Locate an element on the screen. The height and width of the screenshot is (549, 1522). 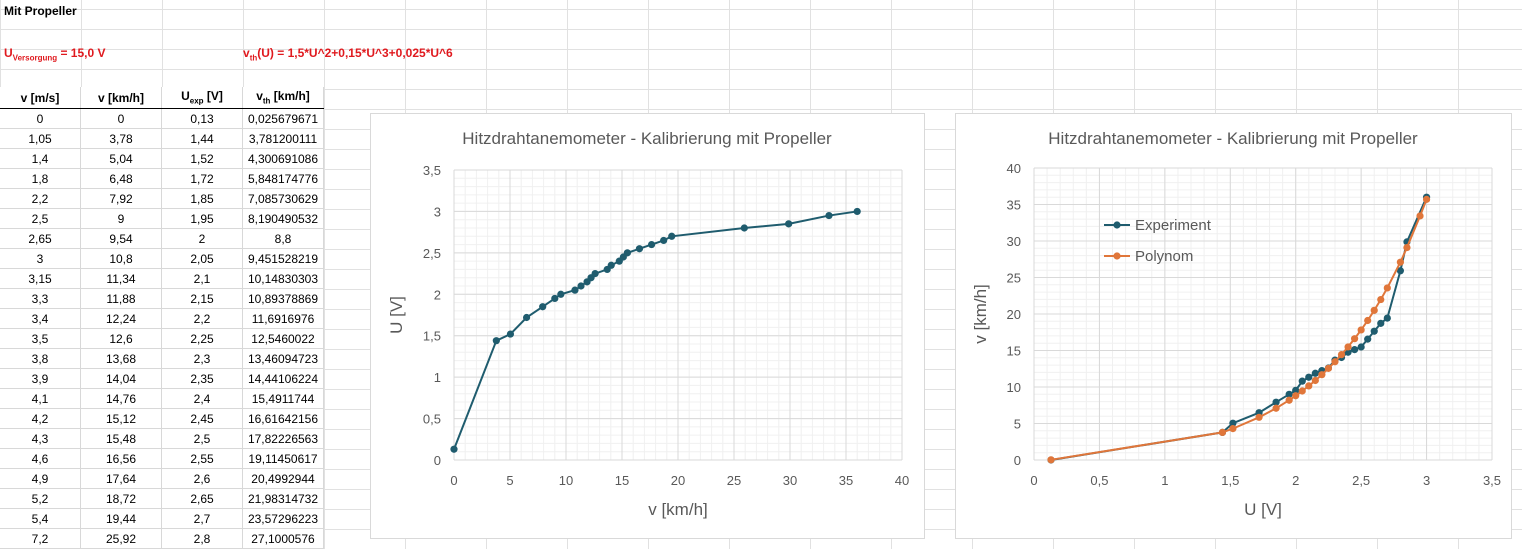
table-cell: 10,14830303 is located at coordinates (283, 278).